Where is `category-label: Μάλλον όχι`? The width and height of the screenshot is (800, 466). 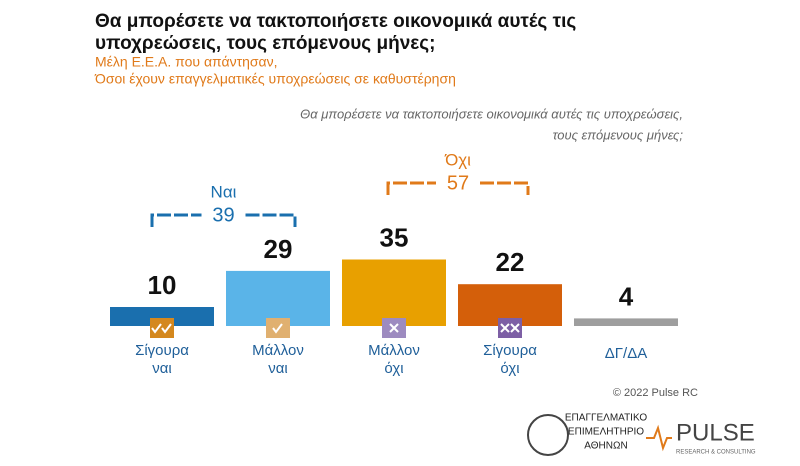
category-label: Μάλλον όχι is located at coordinates (394, 359).